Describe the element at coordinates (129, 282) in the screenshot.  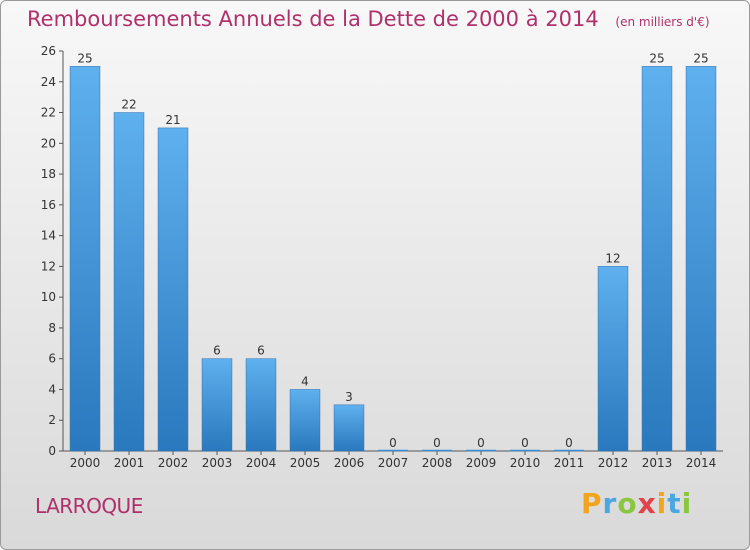
I see `bar-2001` at that location.